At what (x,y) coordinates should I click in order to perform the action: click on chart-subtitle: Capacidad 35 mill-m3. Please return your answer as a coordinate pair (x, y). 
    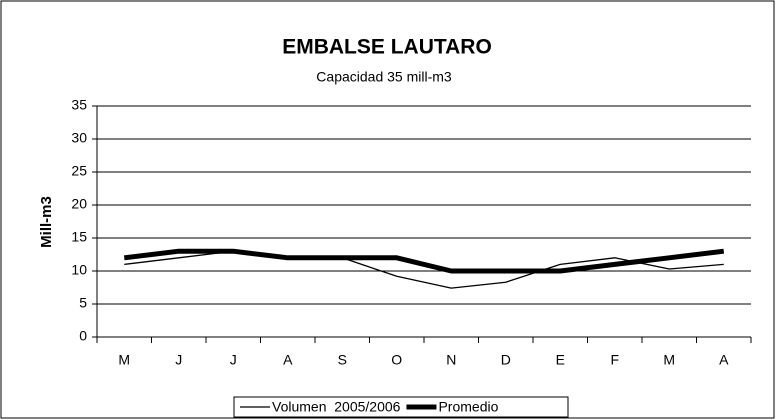
    Looking at the image, I should click on (384, 77).